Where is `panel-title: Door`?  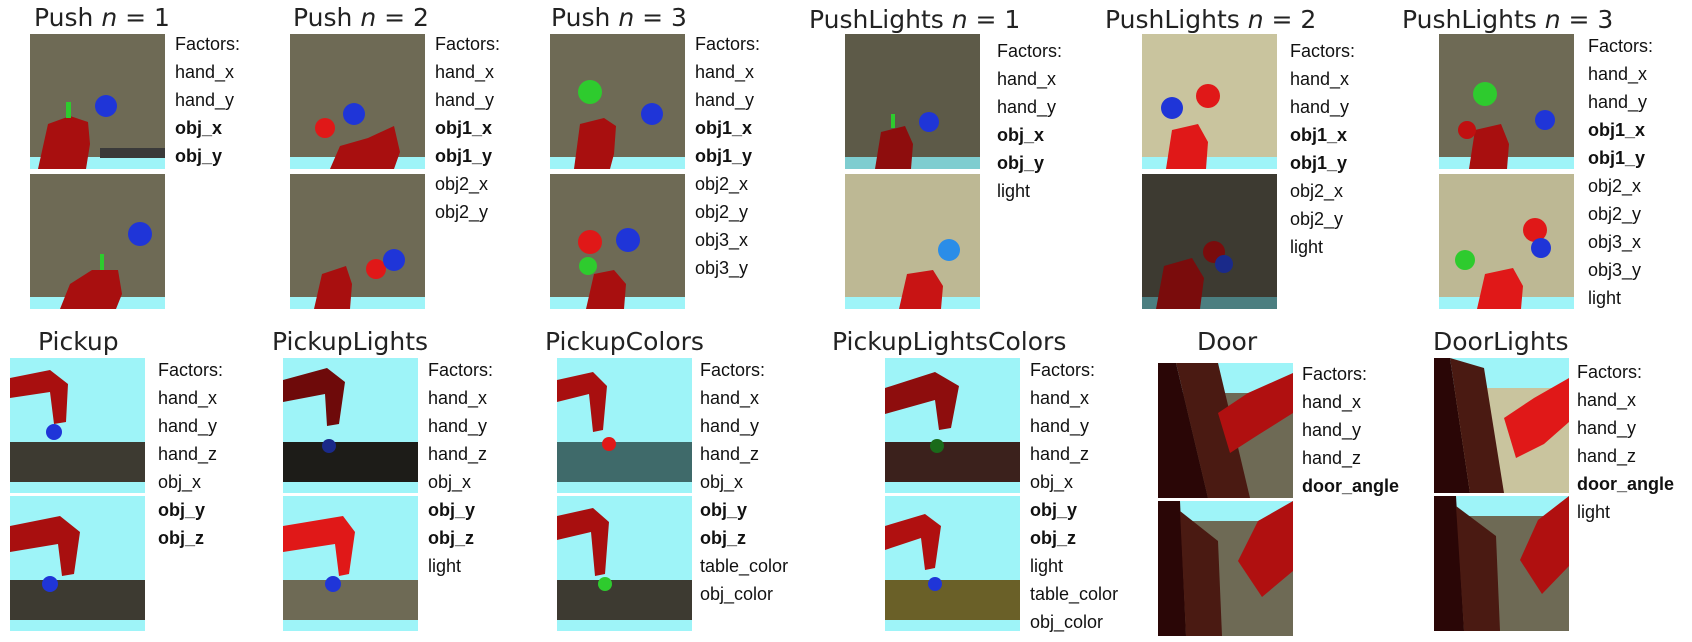 panel-title: Door is located at coordinates (1227, 341).